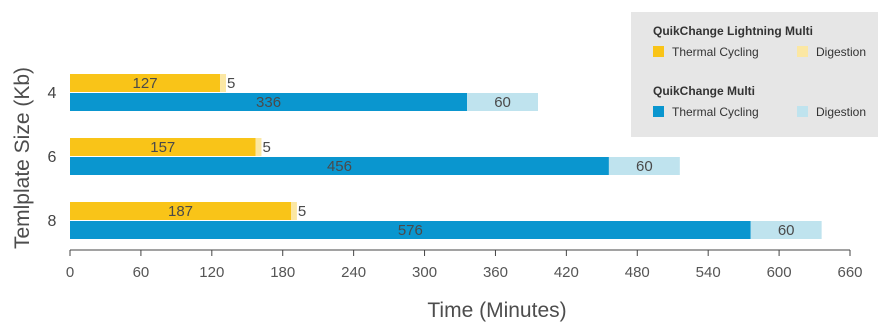  What do you see at coordinates (353, 272) in the screenshot?
I see `x-tick-label: 240` at bounding box center [353, 272].